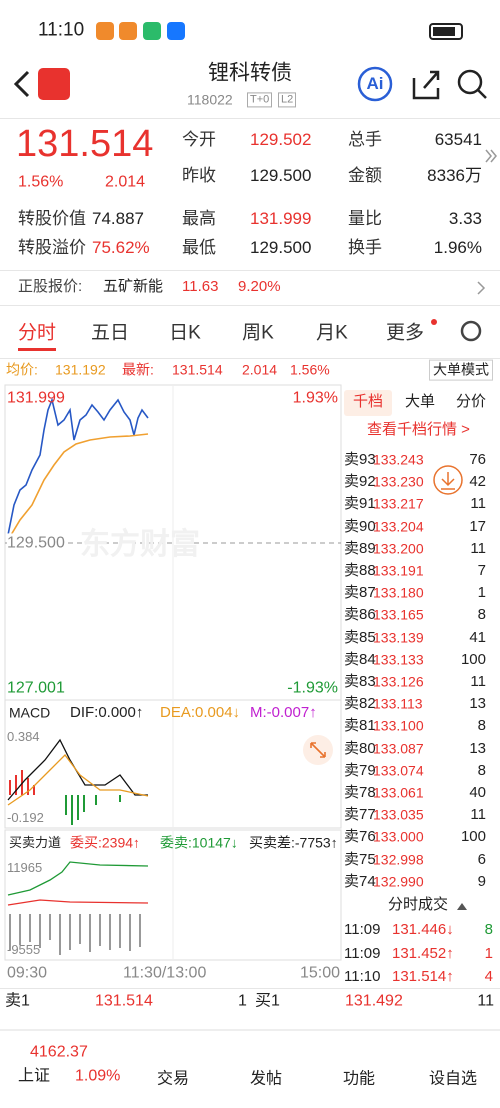 This screenshot has height=1108, width=500. I want to click on underlying-name: 五矿新能, so click(133, 286).